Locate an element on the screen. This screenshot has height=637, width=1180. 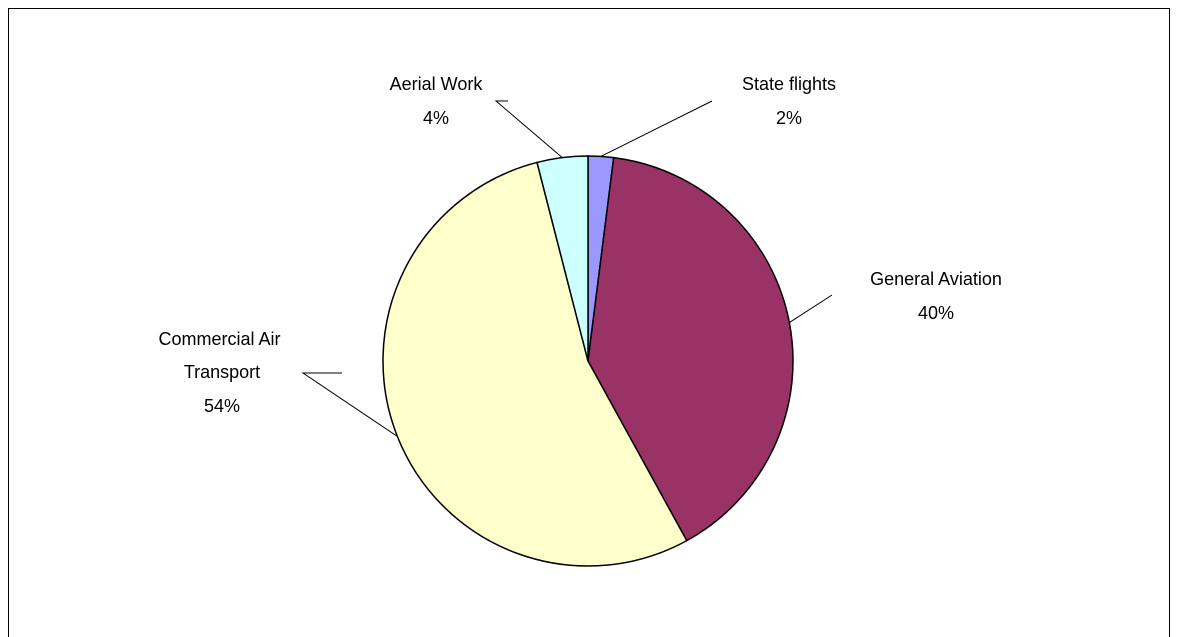
label-aerial-work-value: 4% is located at coordinates (436, 118).